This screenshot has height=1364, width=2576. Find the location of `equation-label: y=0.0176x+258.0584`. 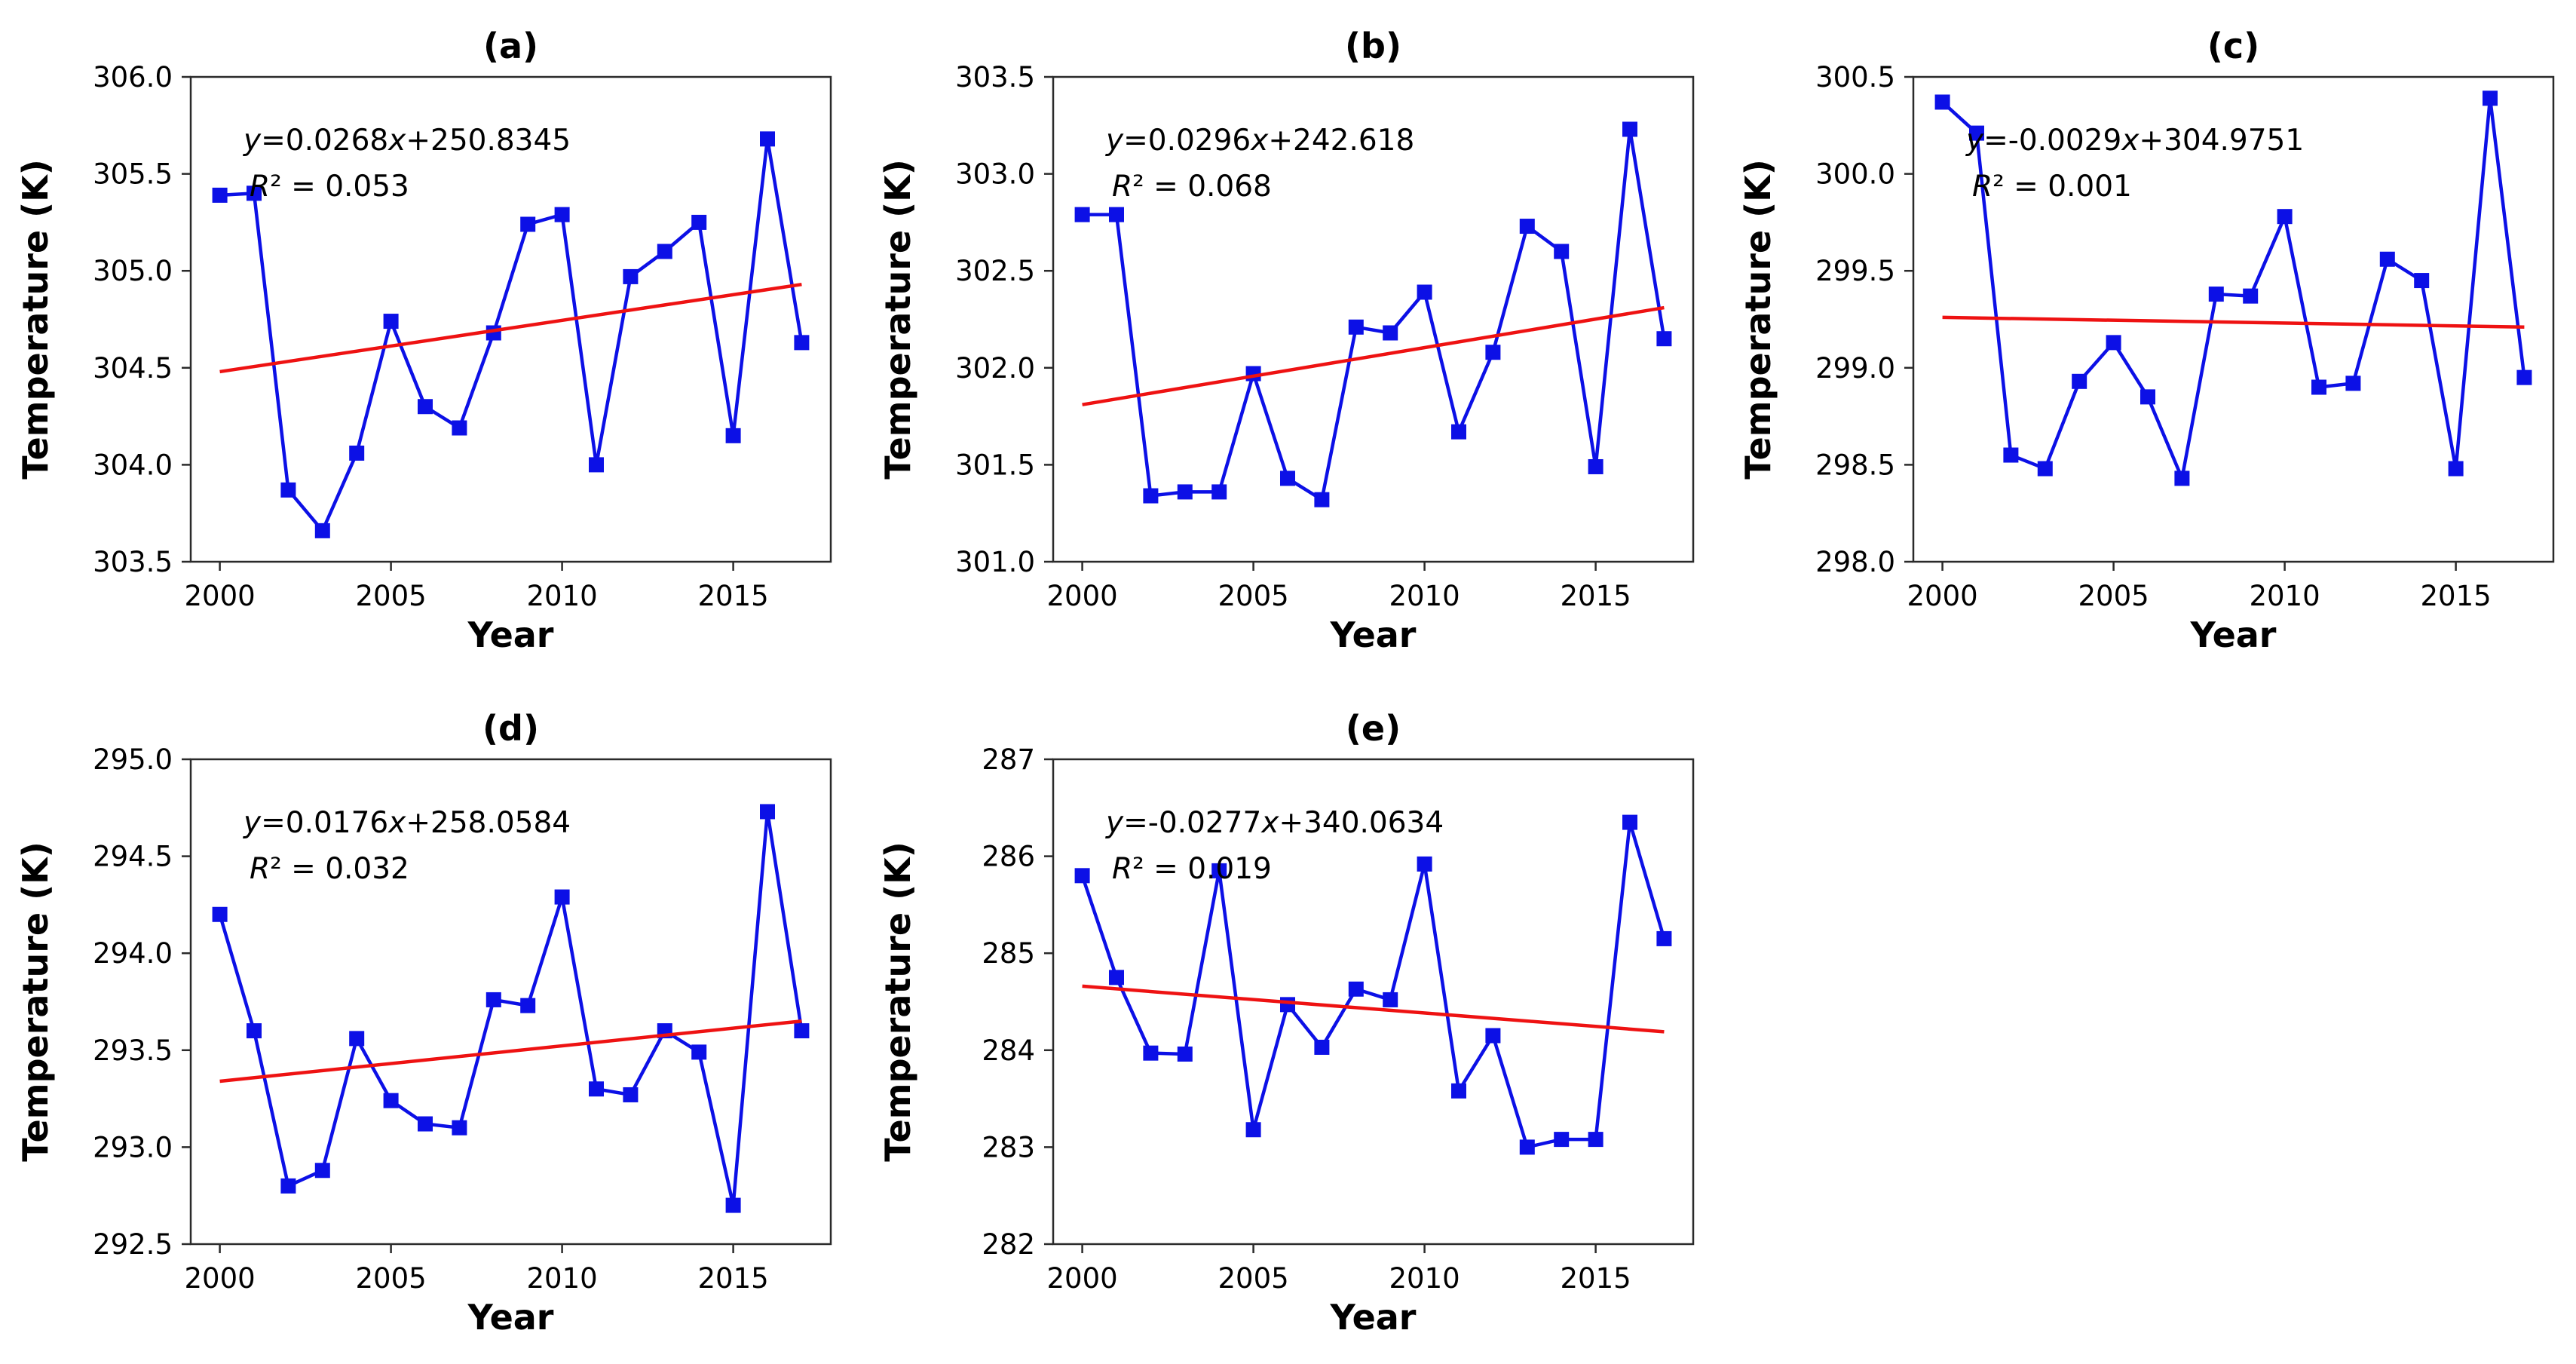

equation-label: y=0.0176x+258.0584 is located at coordinates (407, 823).